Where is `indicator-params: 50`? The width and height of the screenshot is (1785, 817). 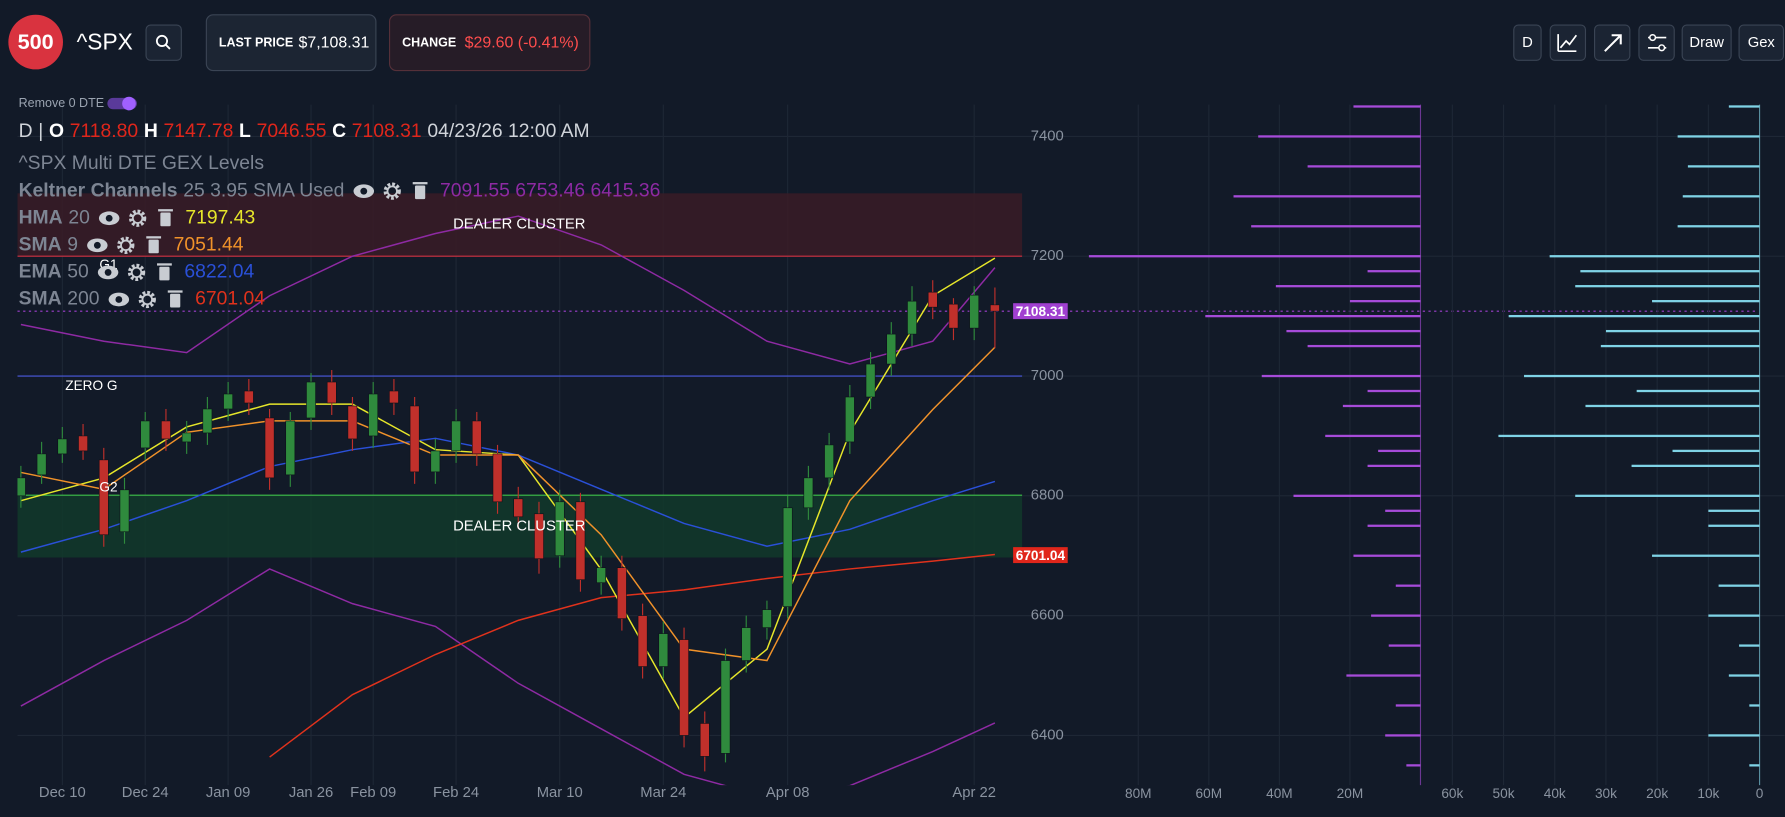
indicator-params: 50 is located at coordinates (78, 272).